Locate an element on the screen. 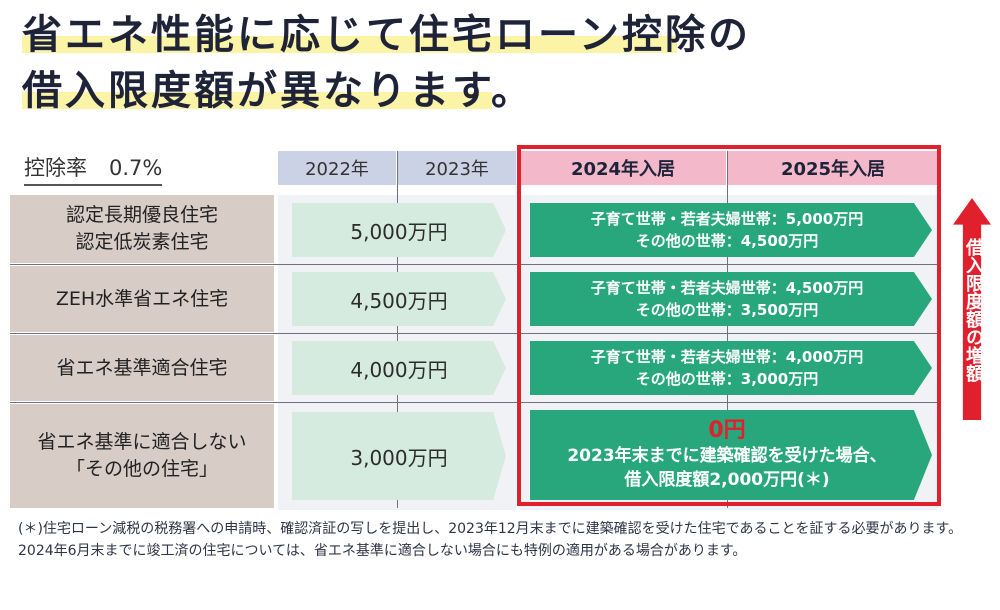 This screenshot has width=1000, height=610. limit-exception-line1: 2023年末までに建築確認を受けた場合、 is located at coordinates (727, 456).